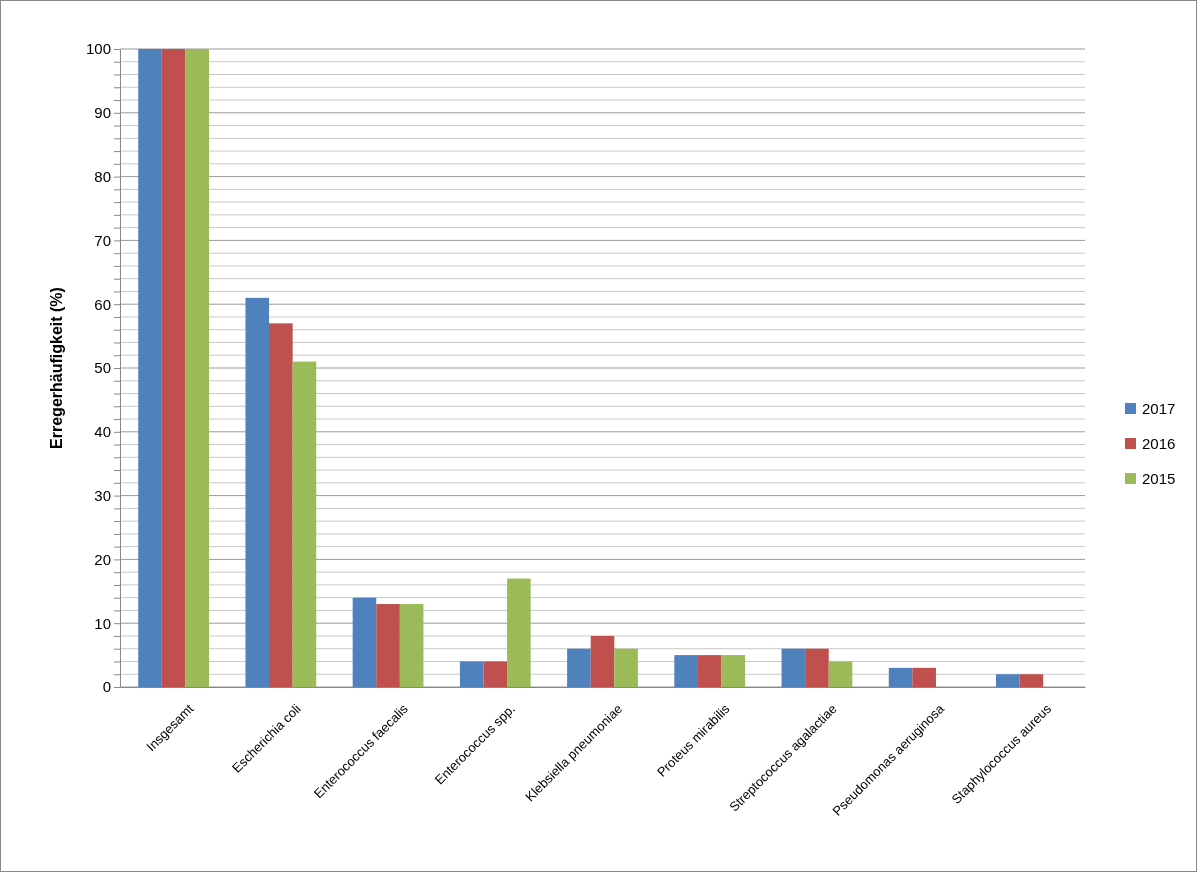  What do you see at coordinates (106, 687) in the screenshot?
I see `y-tick-label: 0` at bounding box center [106, 687].